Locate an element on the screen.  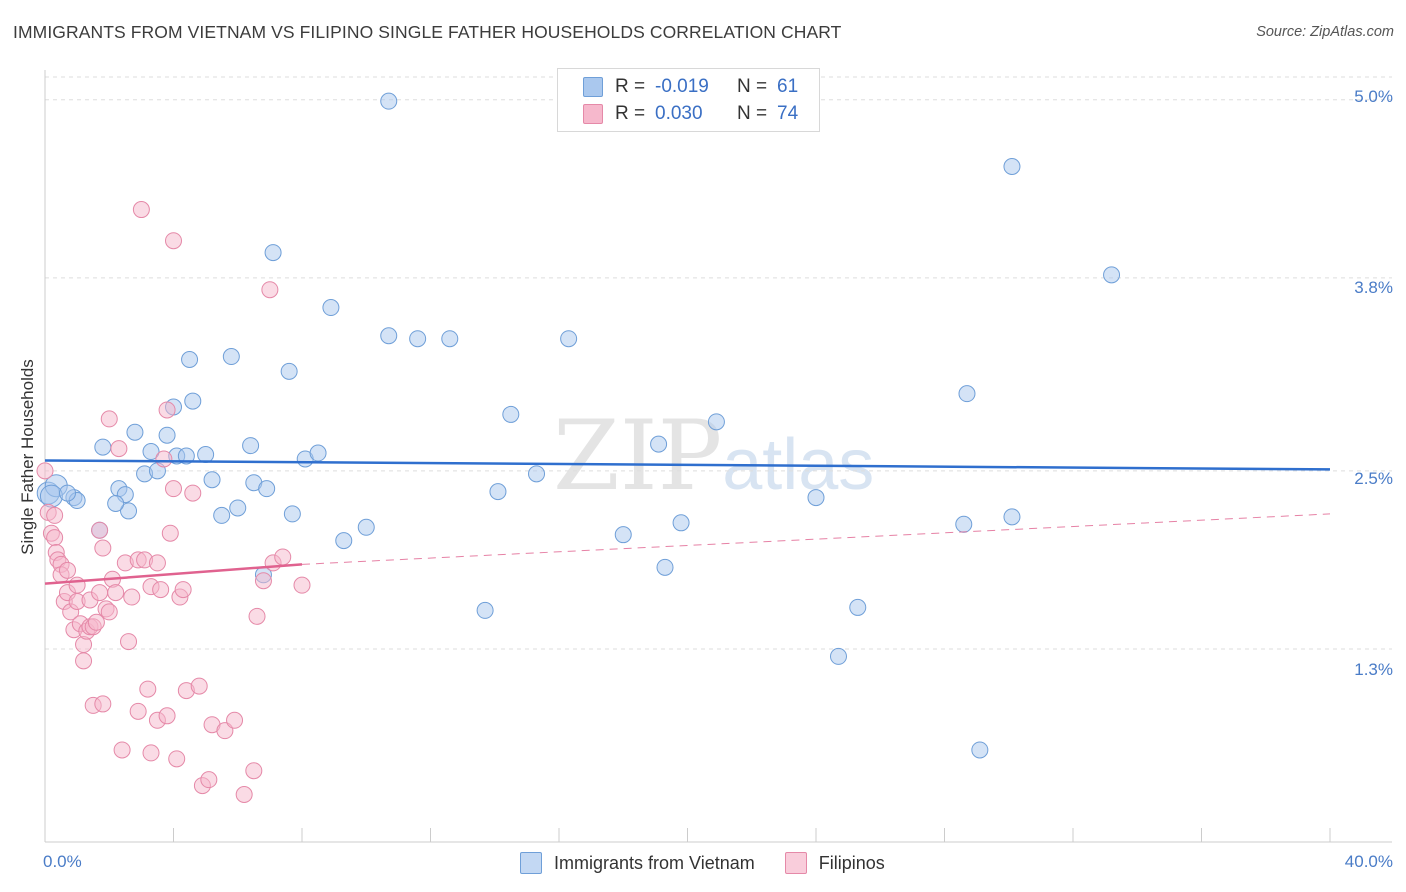
pink-swatch is located at coordinates (593, 114).